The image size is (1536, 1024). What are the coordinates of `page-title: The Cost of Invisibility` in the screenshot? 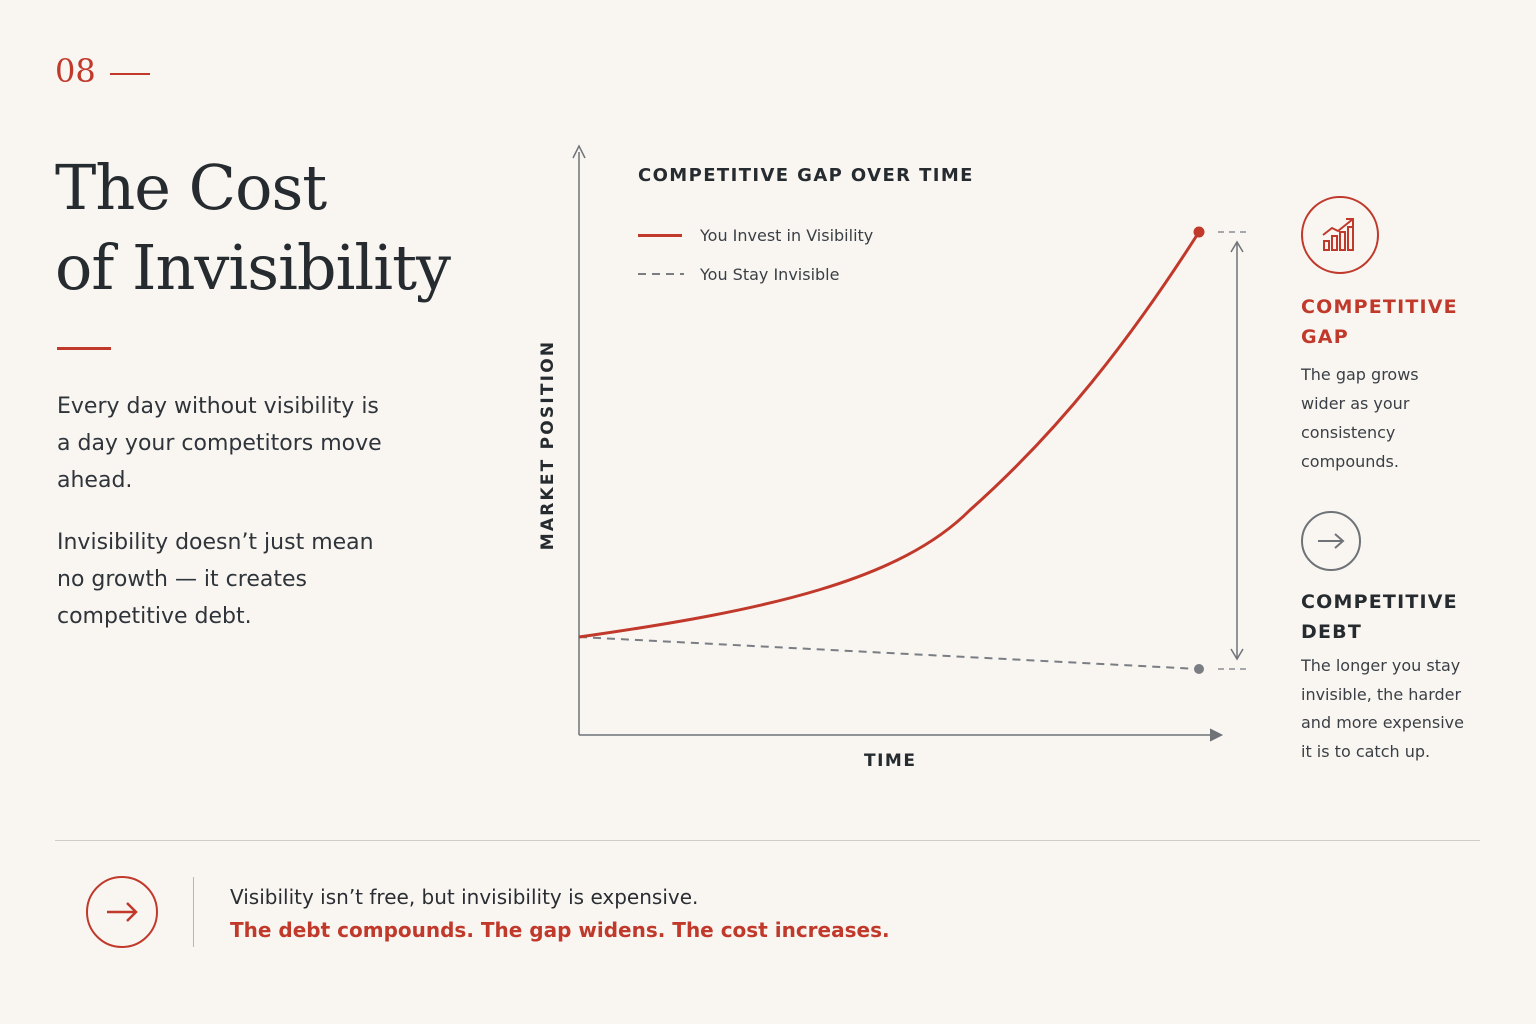 It's located at (253, 228).